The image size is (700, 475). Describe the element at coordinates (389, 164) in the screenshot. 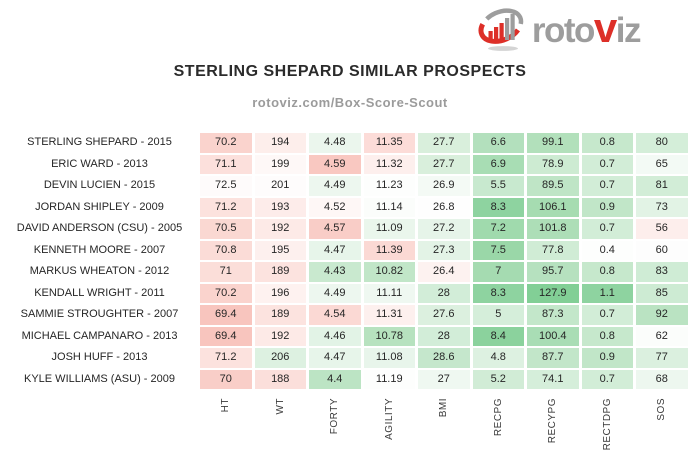

I see `stat-cell-agility: 11.32` at that location.